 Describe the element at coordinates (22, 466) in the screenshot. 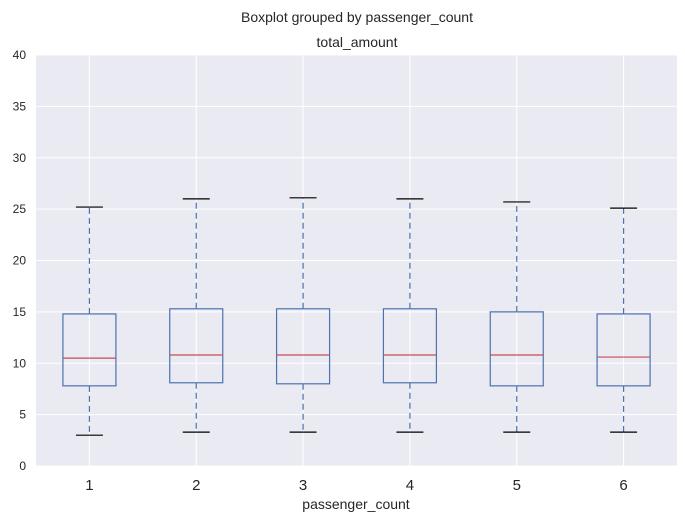

I see `y-tick-label-0: 0` at that location.